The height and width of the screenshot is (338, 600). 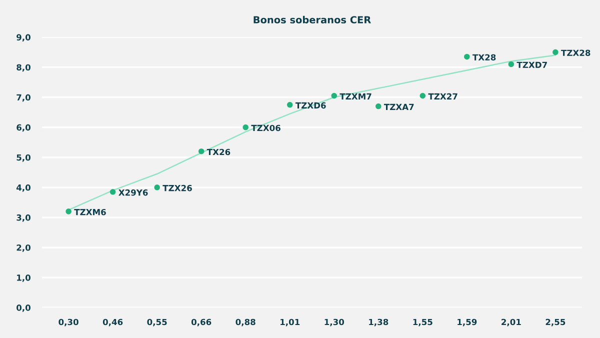 I want to click on x-tick-label: 0,46, so click(x=112, y=322).